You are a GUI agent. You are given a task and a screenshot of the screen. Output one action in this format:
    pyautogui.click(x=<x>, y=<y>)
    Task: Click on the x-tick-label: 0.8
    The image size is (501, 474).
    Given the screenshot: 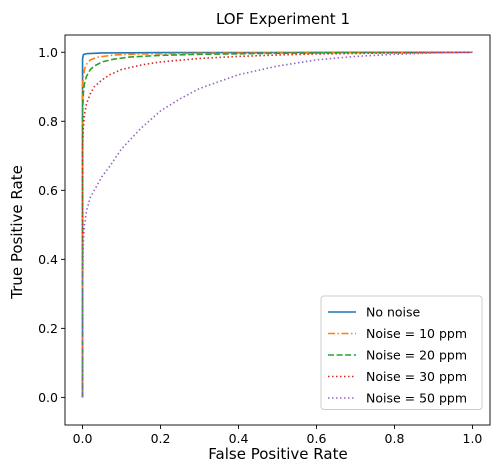 What is the action you would take?
    pyautogui.click(x=395, y=438)
    